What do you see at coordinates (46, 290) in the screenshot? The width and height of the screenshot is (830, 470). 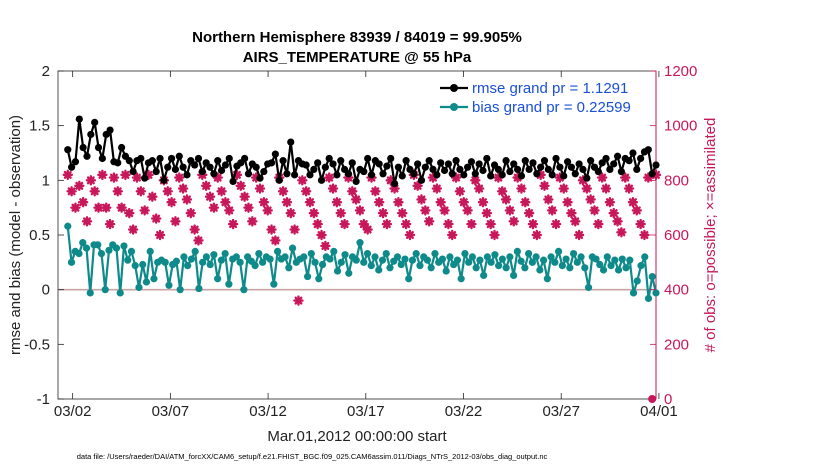 I see `y-tick-label: 0` at bounding box center [46, 290].